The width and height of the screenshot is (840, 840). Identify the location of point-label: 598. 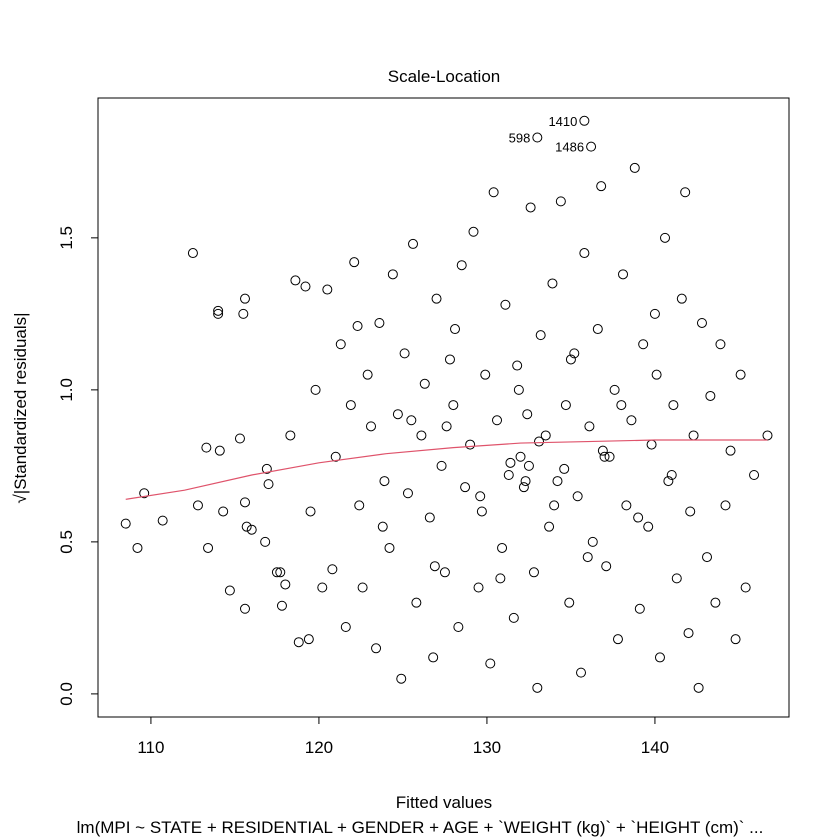
(520, 138).